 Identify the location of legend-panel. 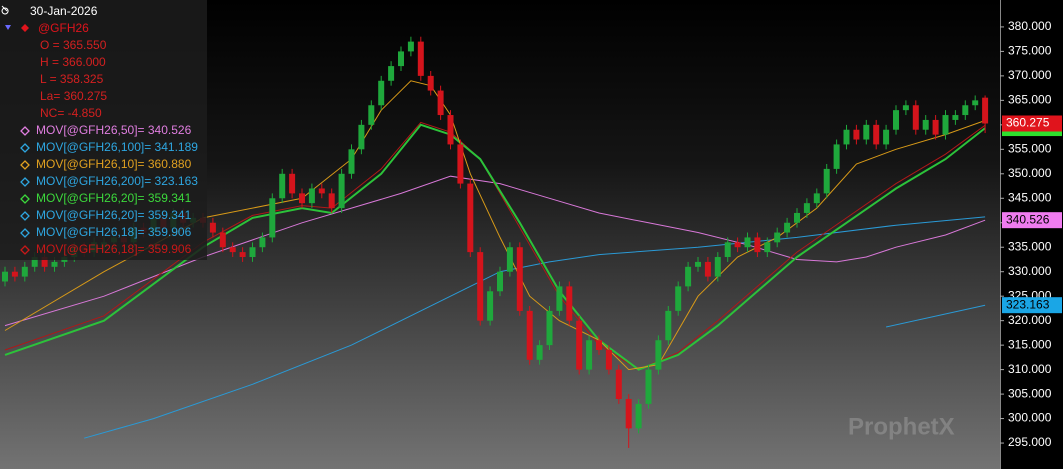
(103, 130).